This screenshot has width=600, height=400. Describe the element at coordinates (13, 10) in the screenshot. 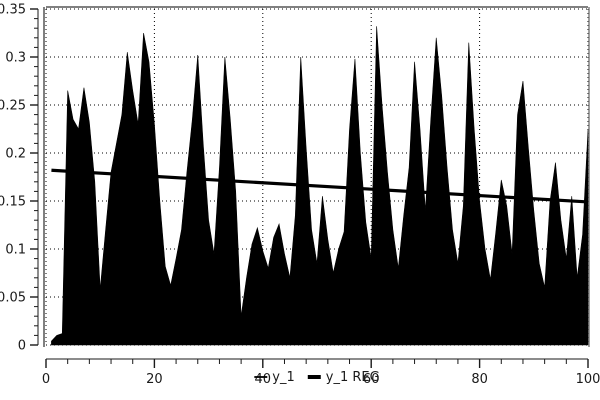

I see `y-axis-tick-label: 0.35` at that location.